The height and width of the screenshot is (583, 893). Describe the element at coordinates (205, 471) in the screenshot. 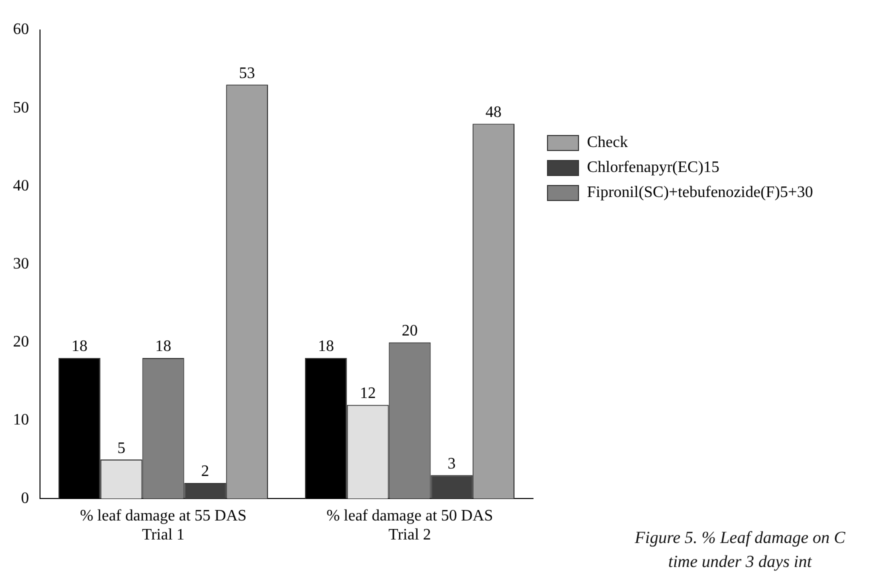

I see `data-label: 2` at that location.